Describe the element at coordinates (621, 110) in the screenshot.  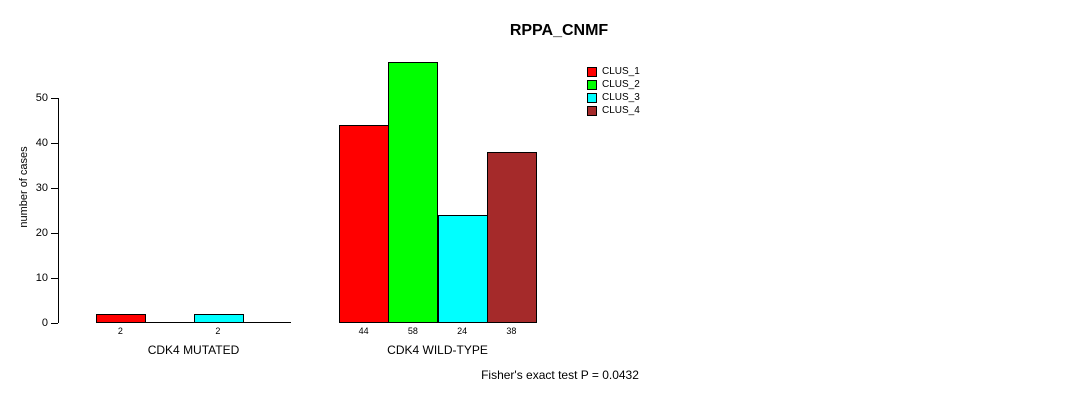
I see `legend-label: CLUS_4` at that location.